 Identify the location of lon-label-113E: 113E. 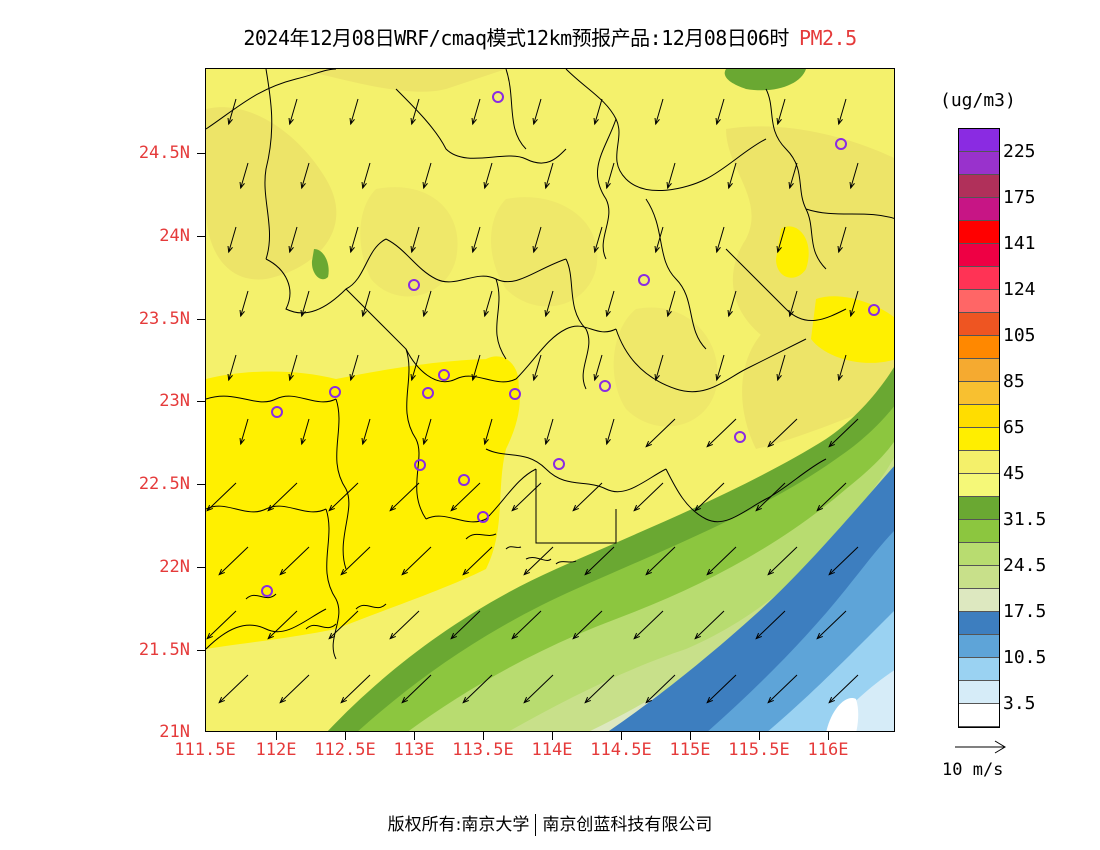
(414, 750).